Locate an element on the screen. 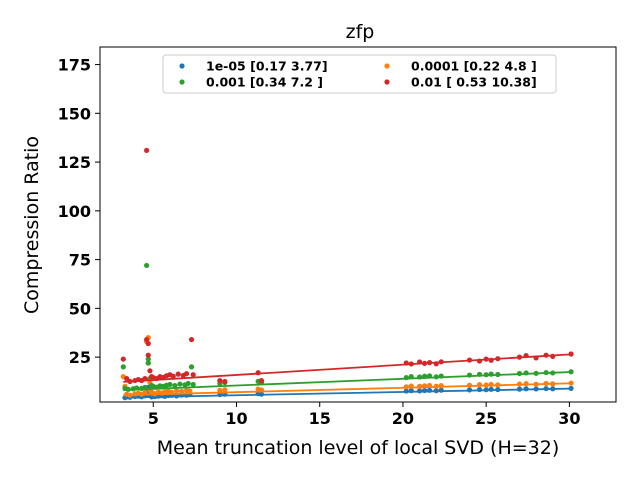 The height and width of the screenshot is (480, 640). y-tick-label: 25 is located at coordinates (80, 357).